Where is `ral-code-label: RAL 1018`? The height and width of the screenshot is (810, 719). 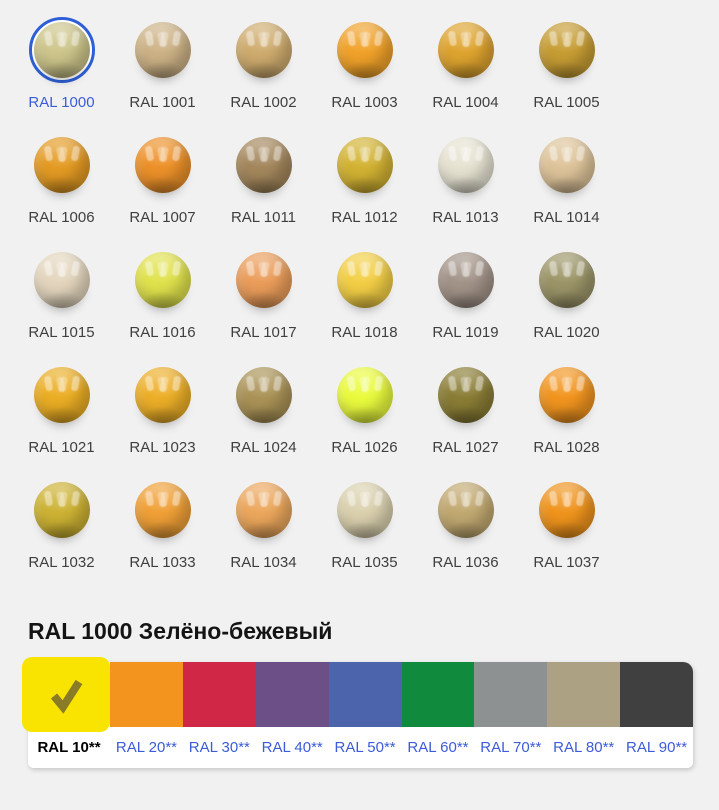
ral-code-label: RAL 1018 is located at coordinates (364, 332).